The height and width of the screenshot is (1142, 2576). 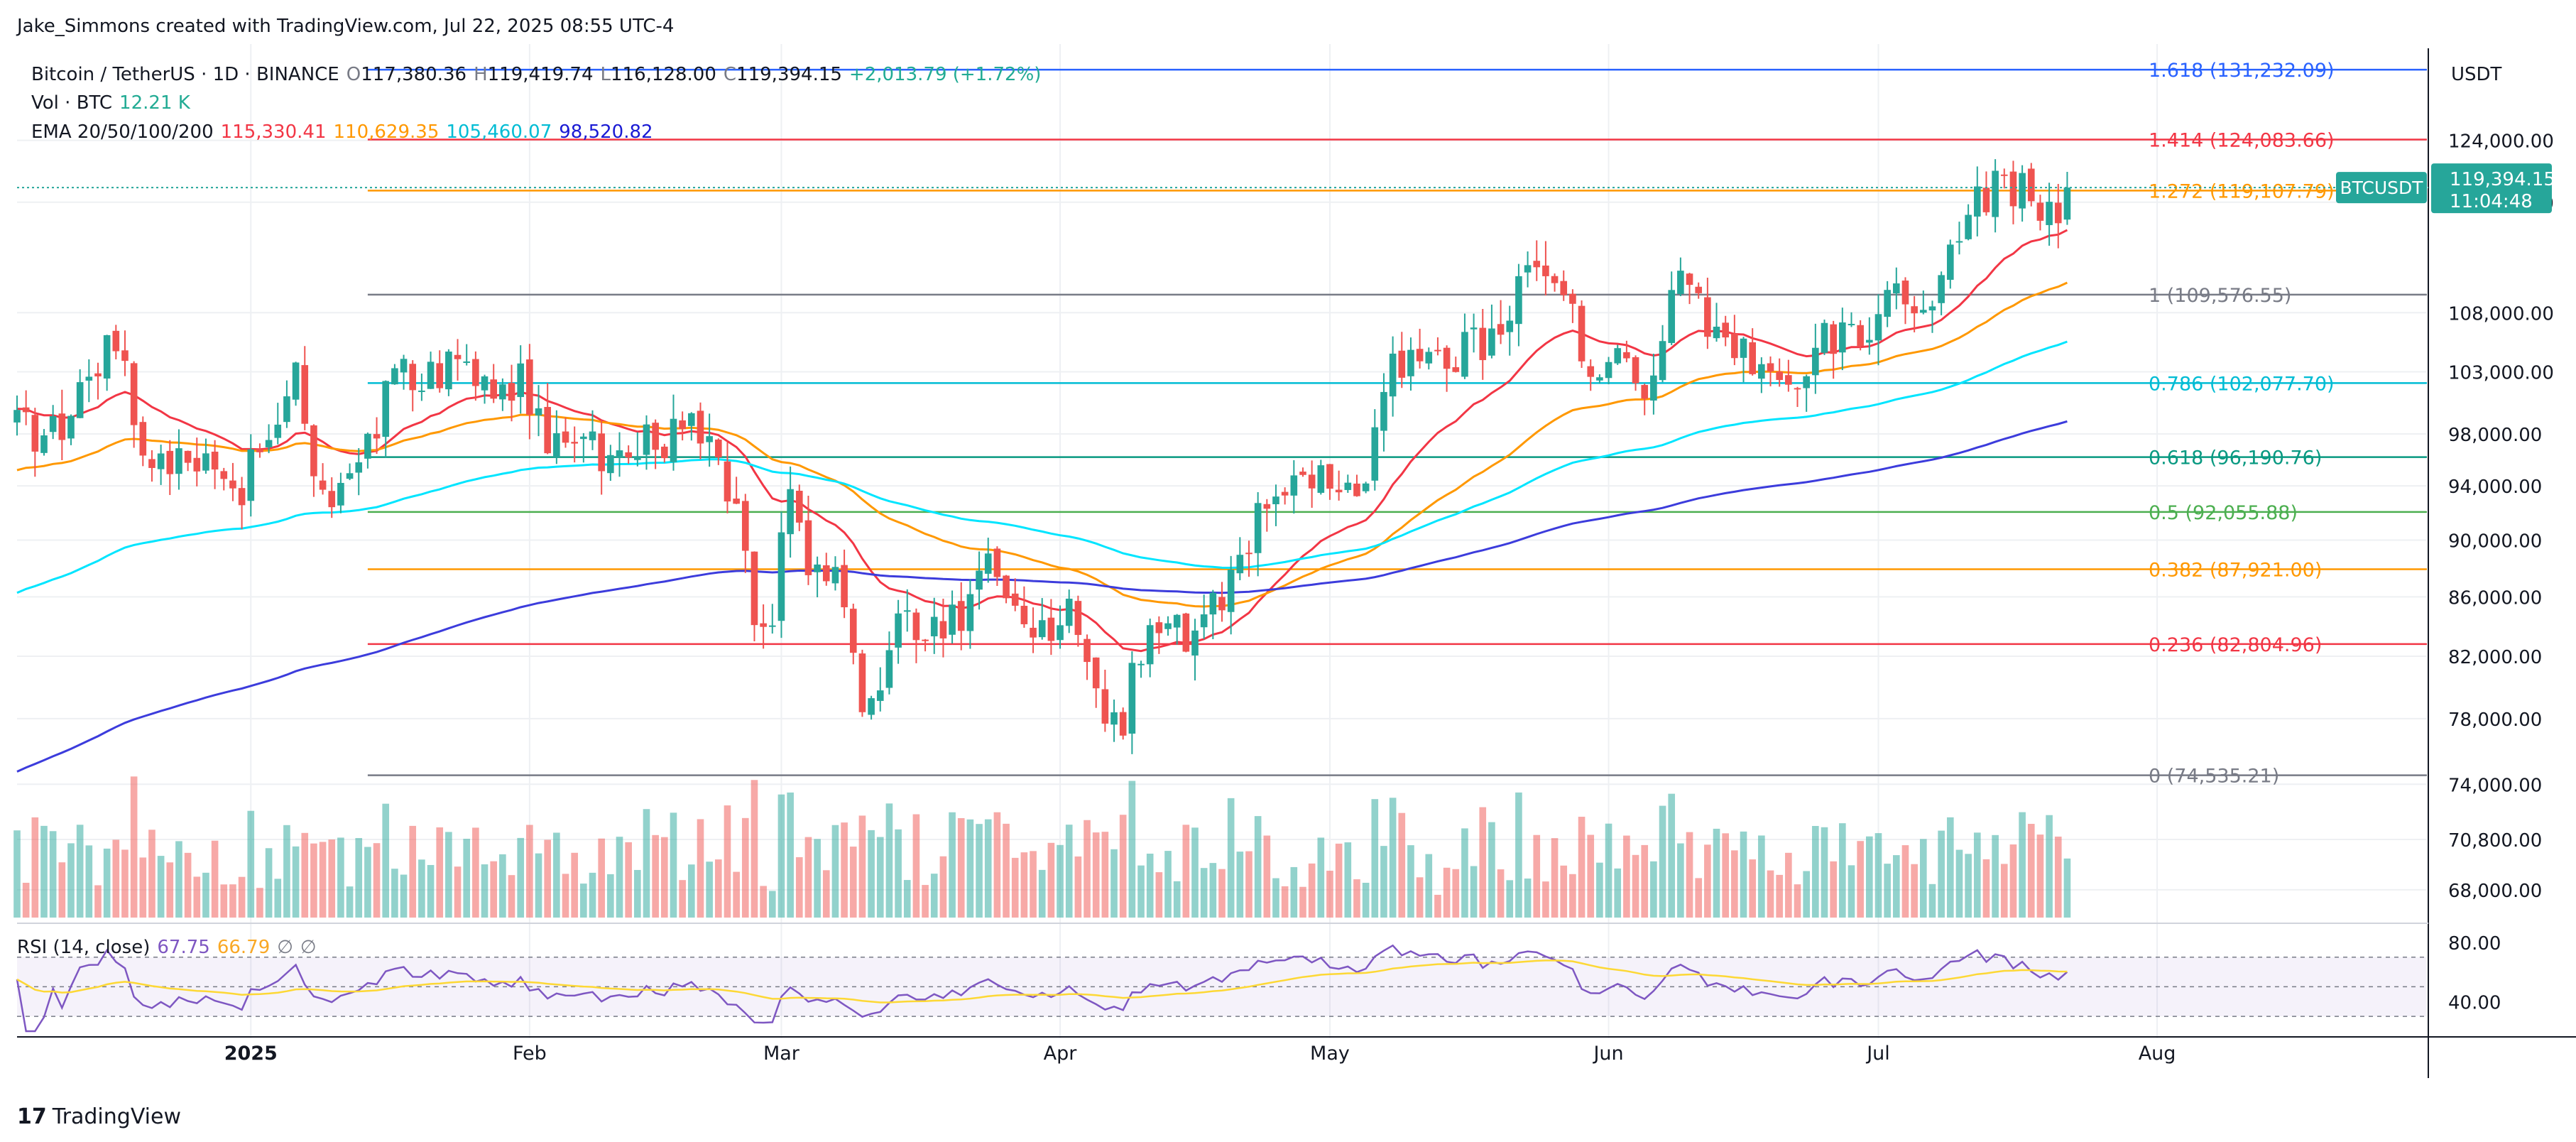 I want to click on settings-icon: ∅, so click(x=308, y=947).